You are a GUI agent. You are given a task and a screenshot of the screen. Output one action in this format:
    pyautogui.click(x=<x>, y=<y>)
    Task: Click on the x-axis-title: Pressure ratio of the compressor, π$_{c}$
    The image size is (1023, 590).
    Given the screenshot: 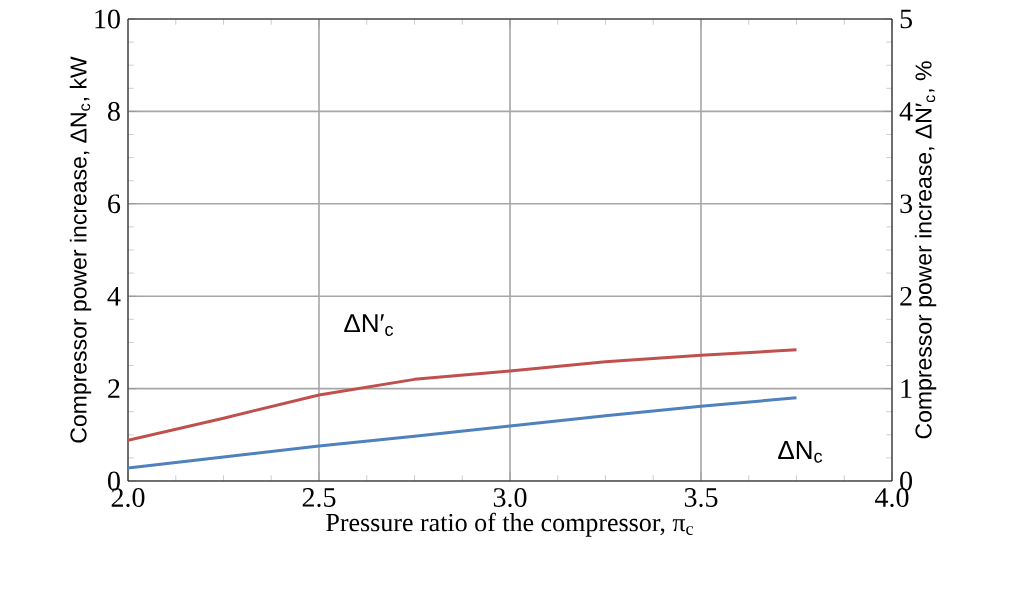 What is the action you would take?
    pyautogui.click(x=510, y=524)
    